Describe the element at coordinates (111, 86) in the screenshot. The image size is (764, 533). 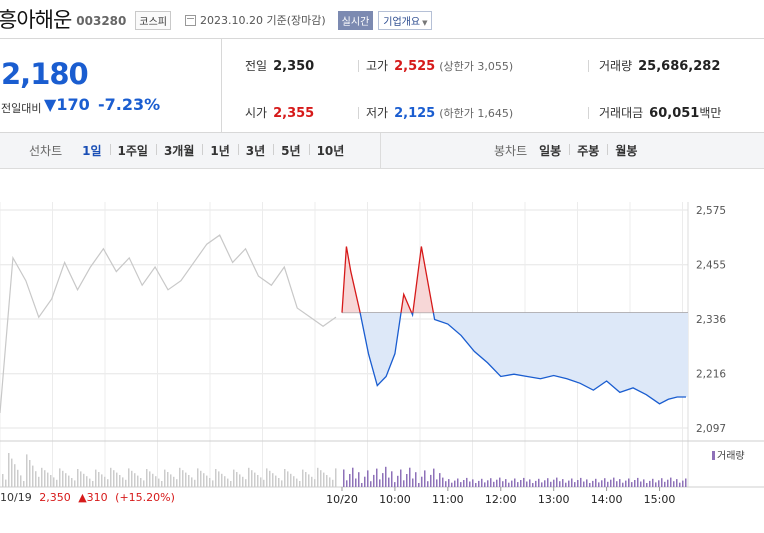
I see `price-summary: 2,180 전일대비 ▼170 -7.23%` at that location.